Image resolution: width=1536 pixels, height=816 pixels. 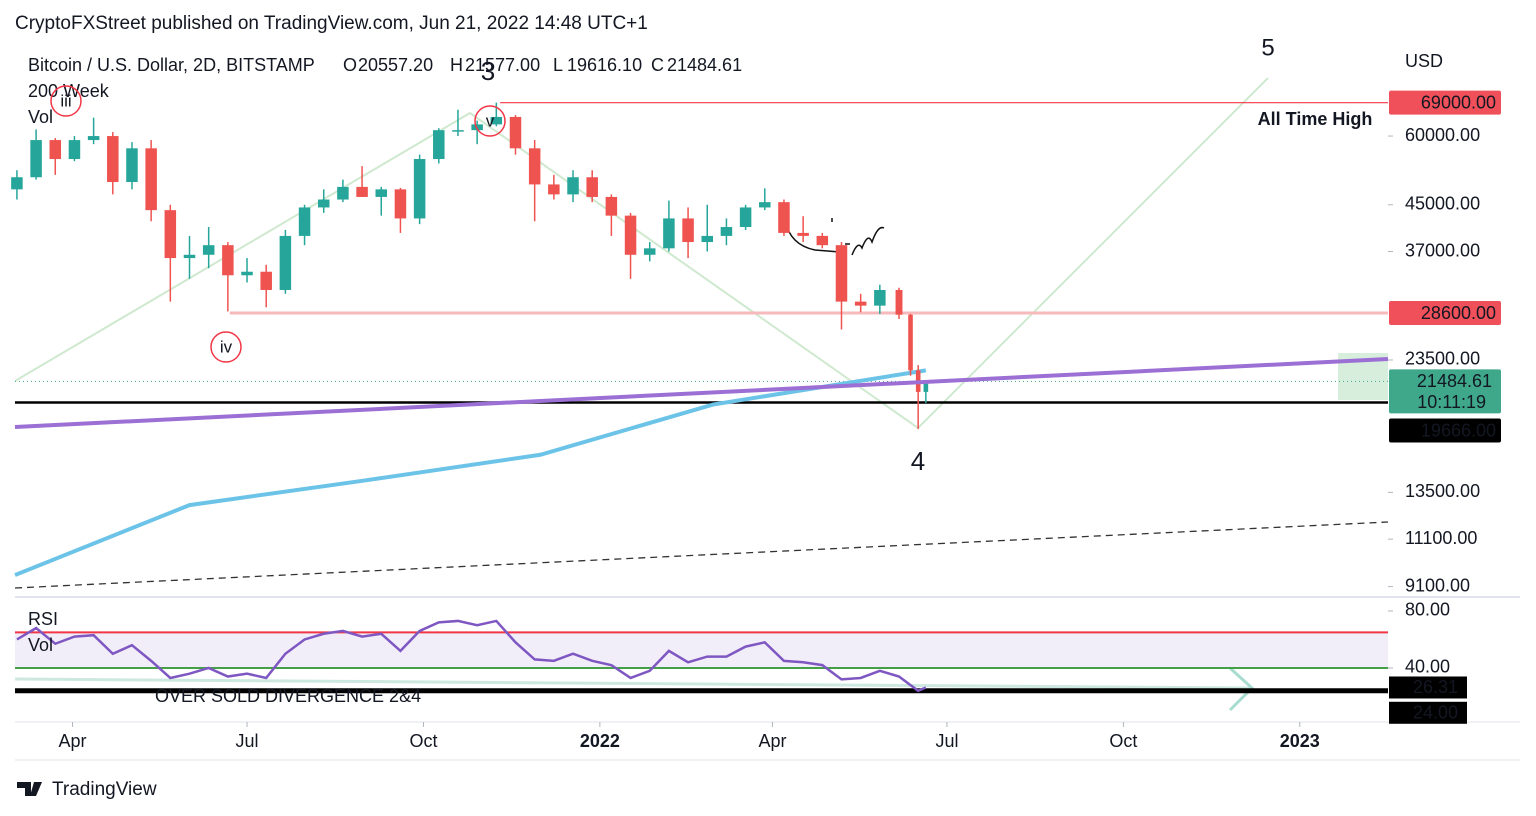 I want to click on countdown: 10:11:19, so click(x=1451, y=402).